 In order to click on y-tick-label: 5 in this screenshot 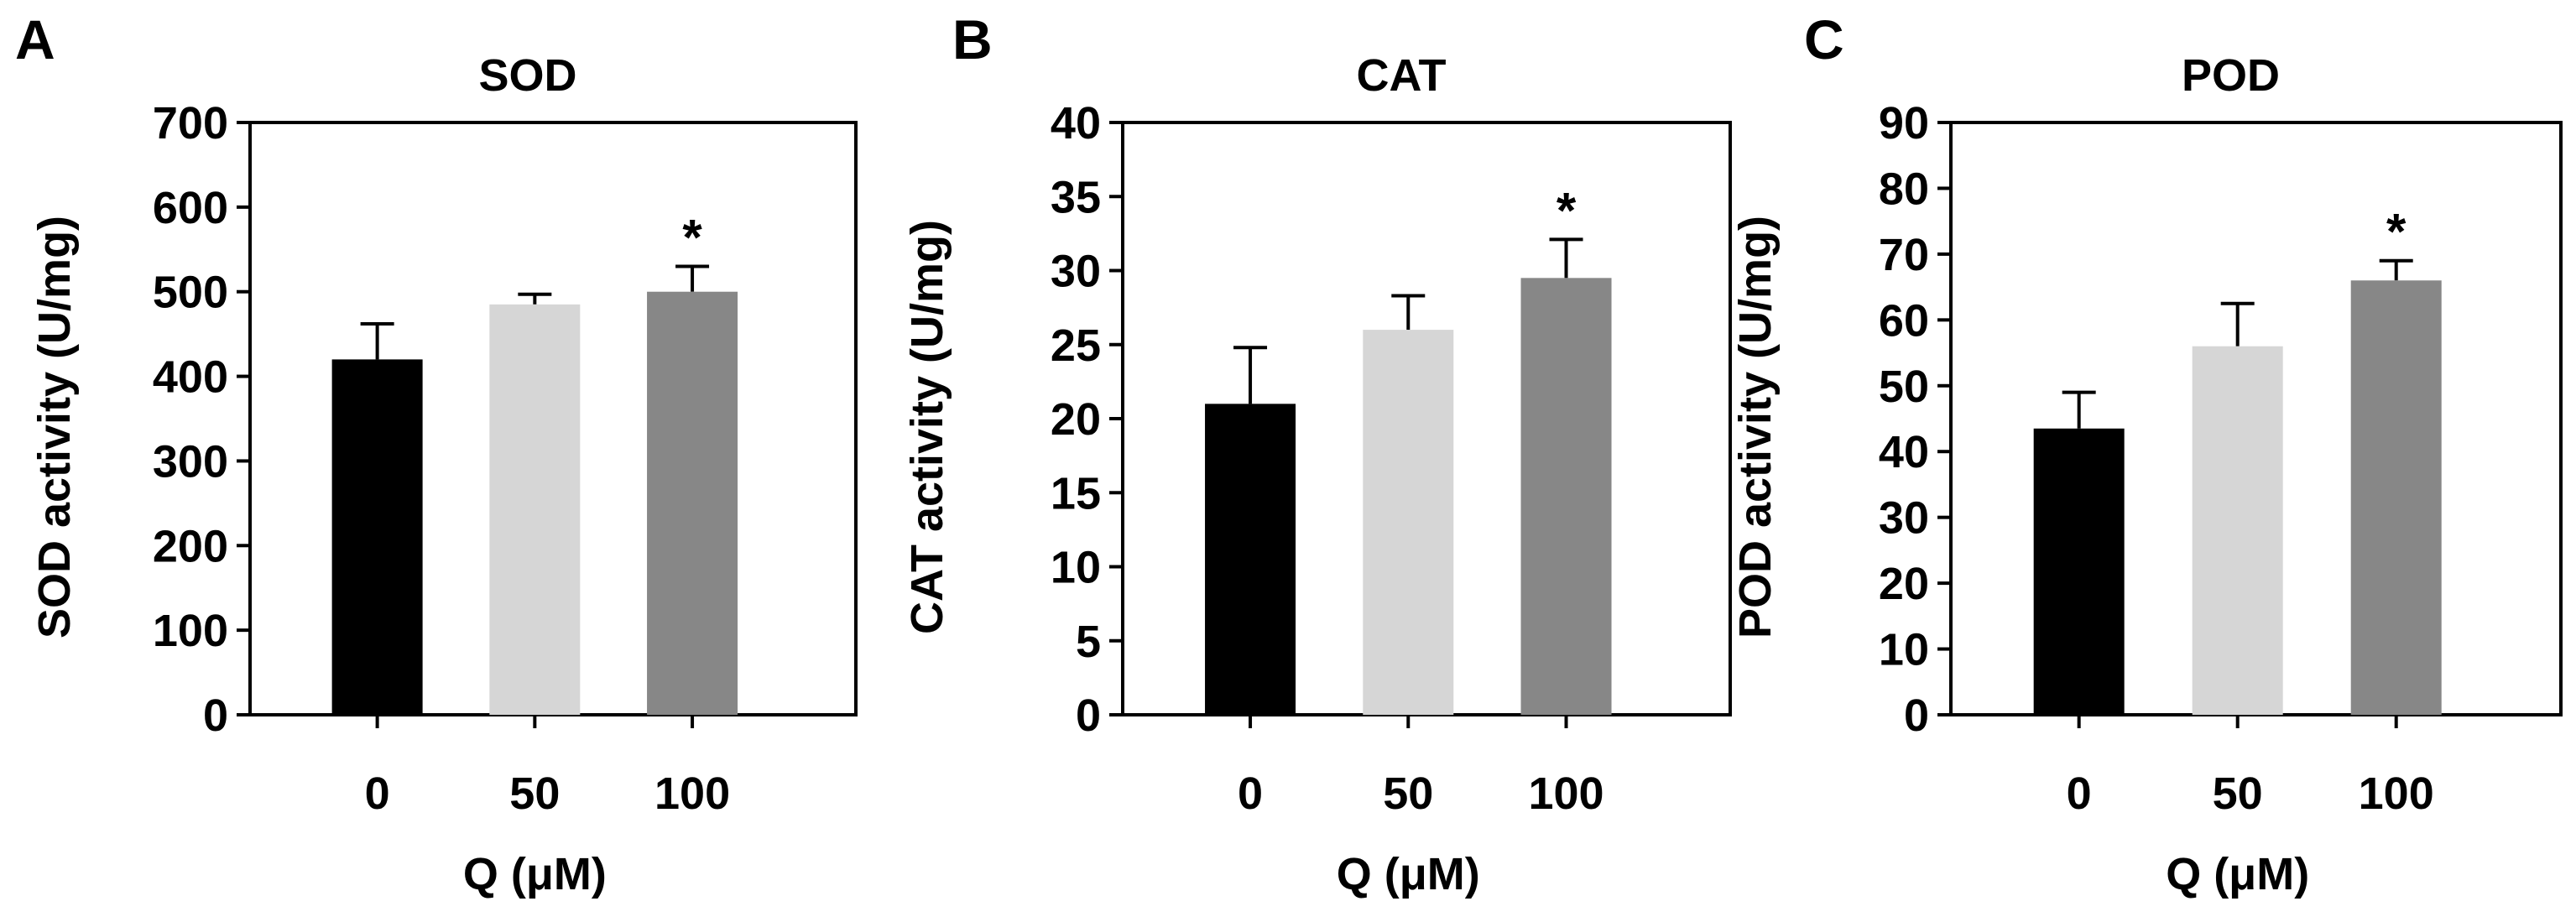, I will do `click(1088, 642)`.